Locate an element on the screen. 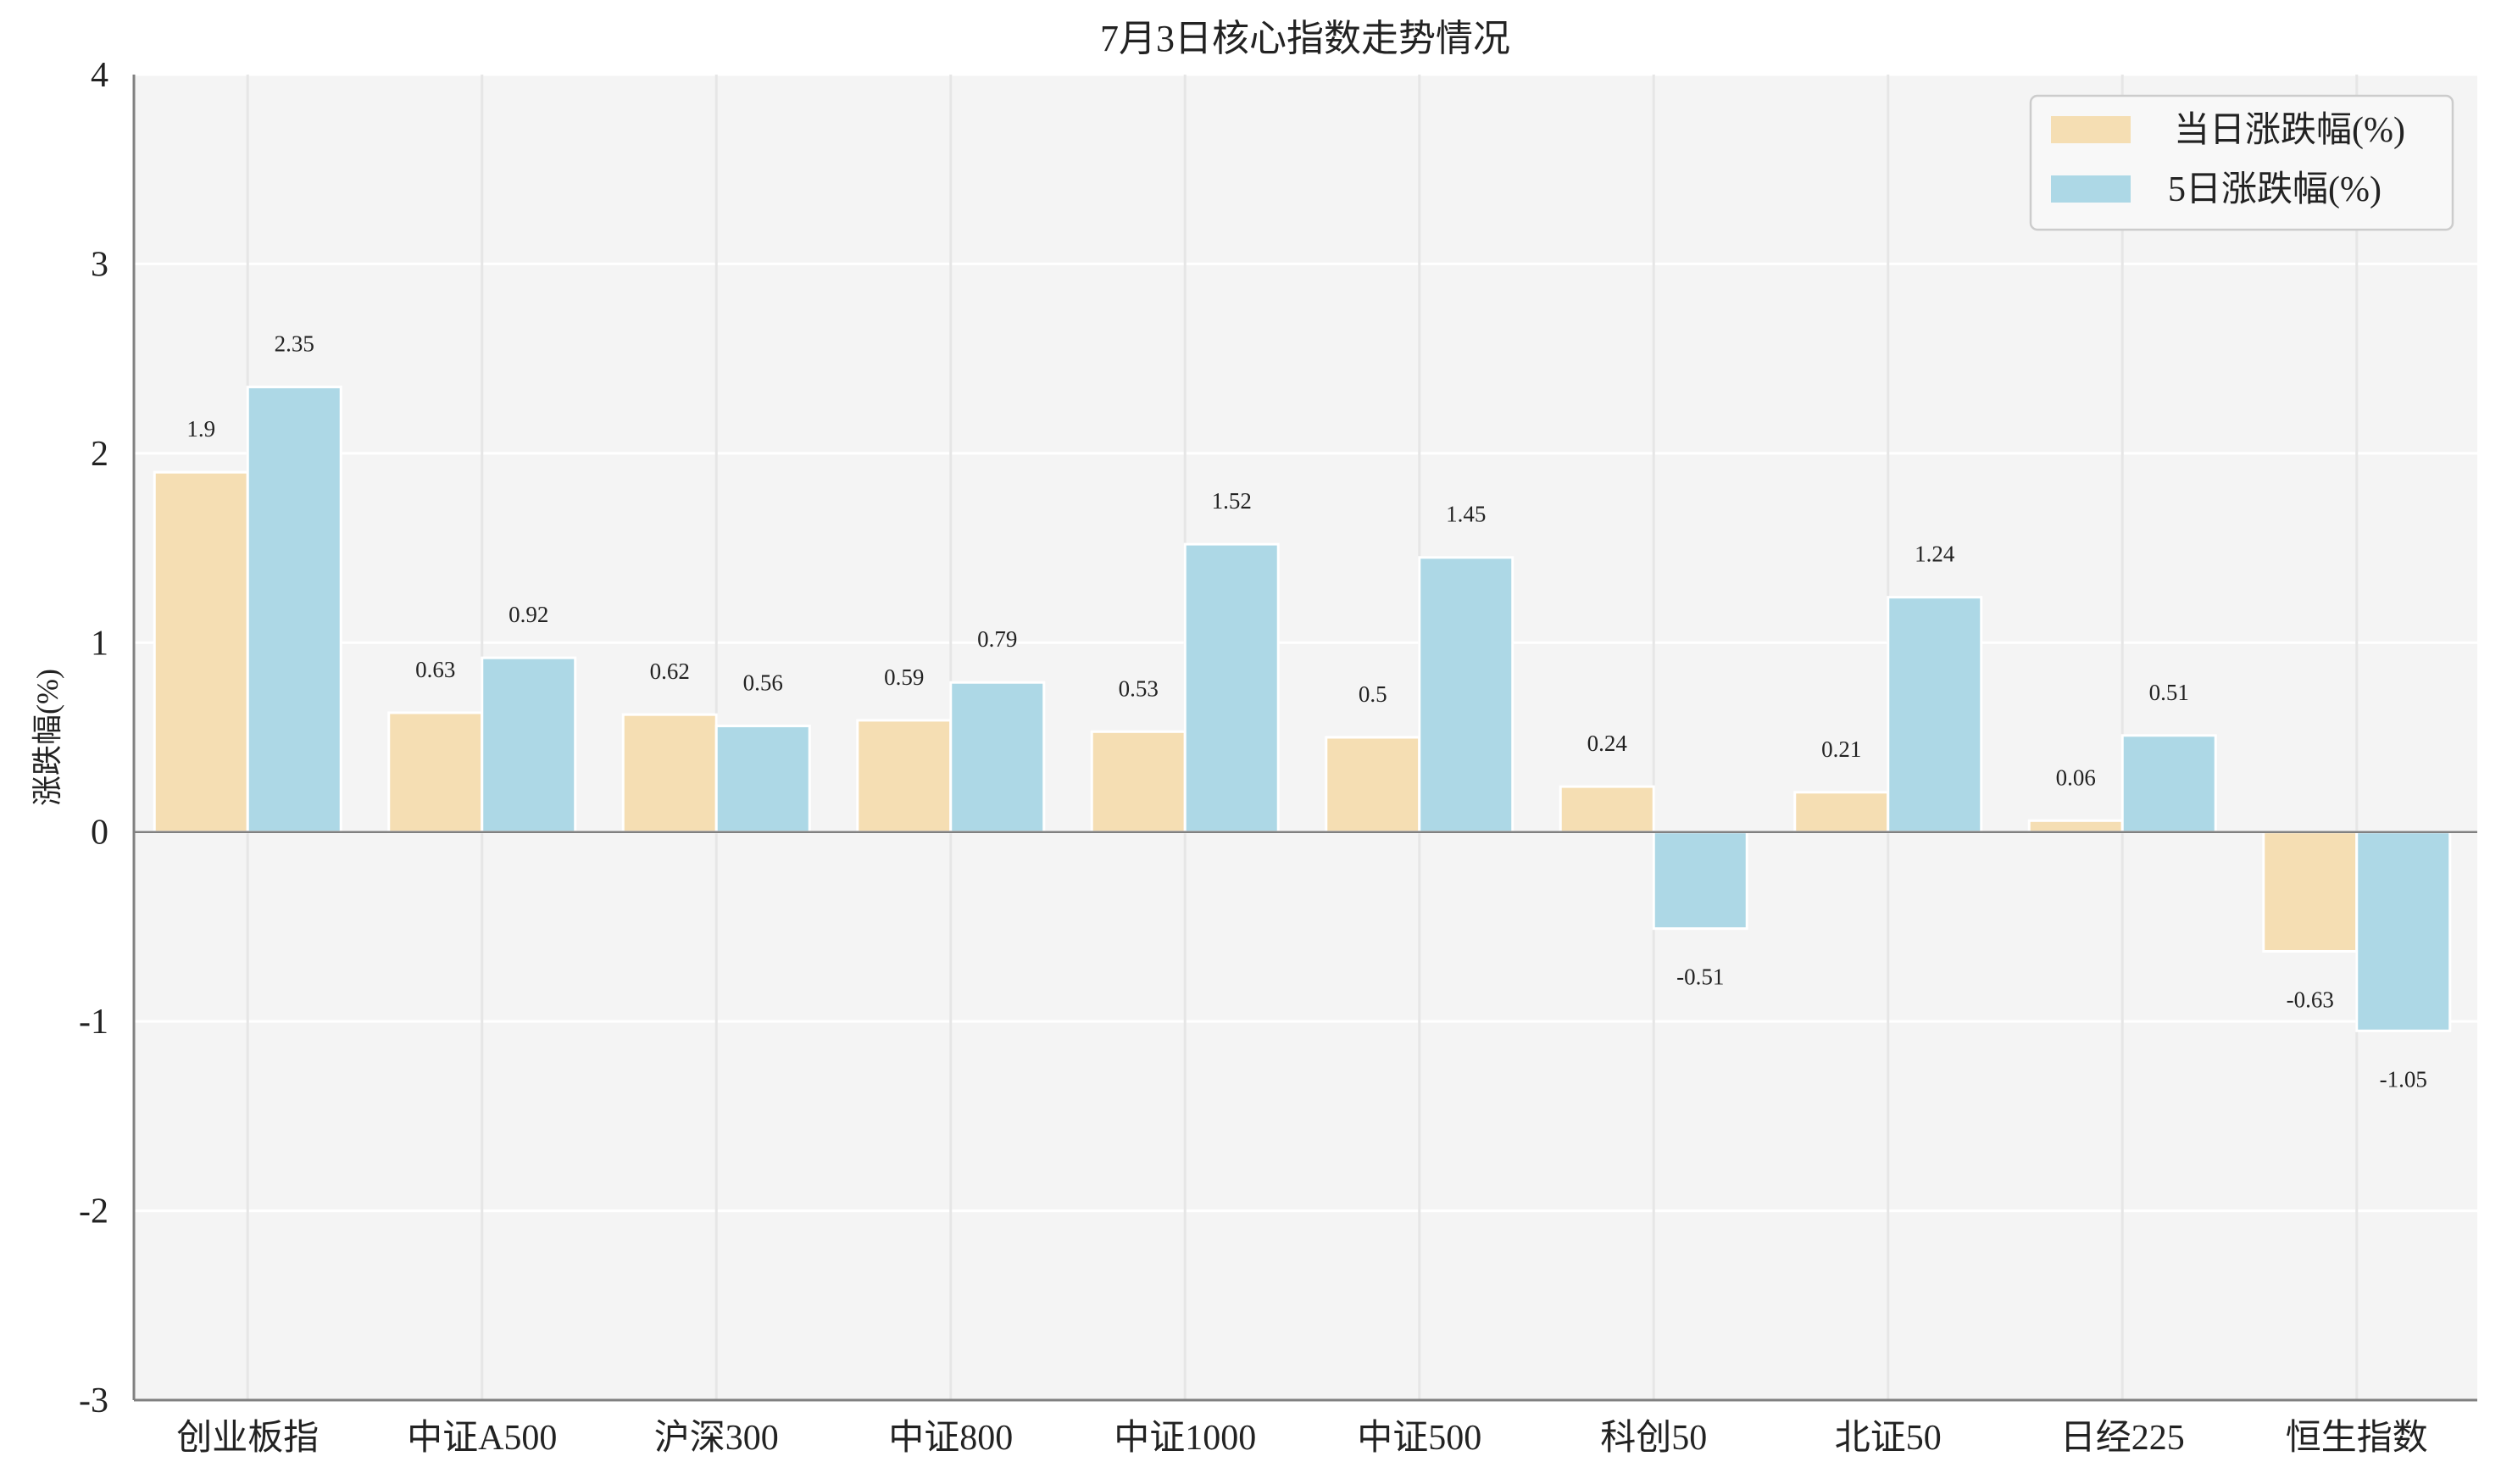 The width and height of the screenshot is (2501, 1484). data-label: 2.35 is located at coordinates (294, 344).